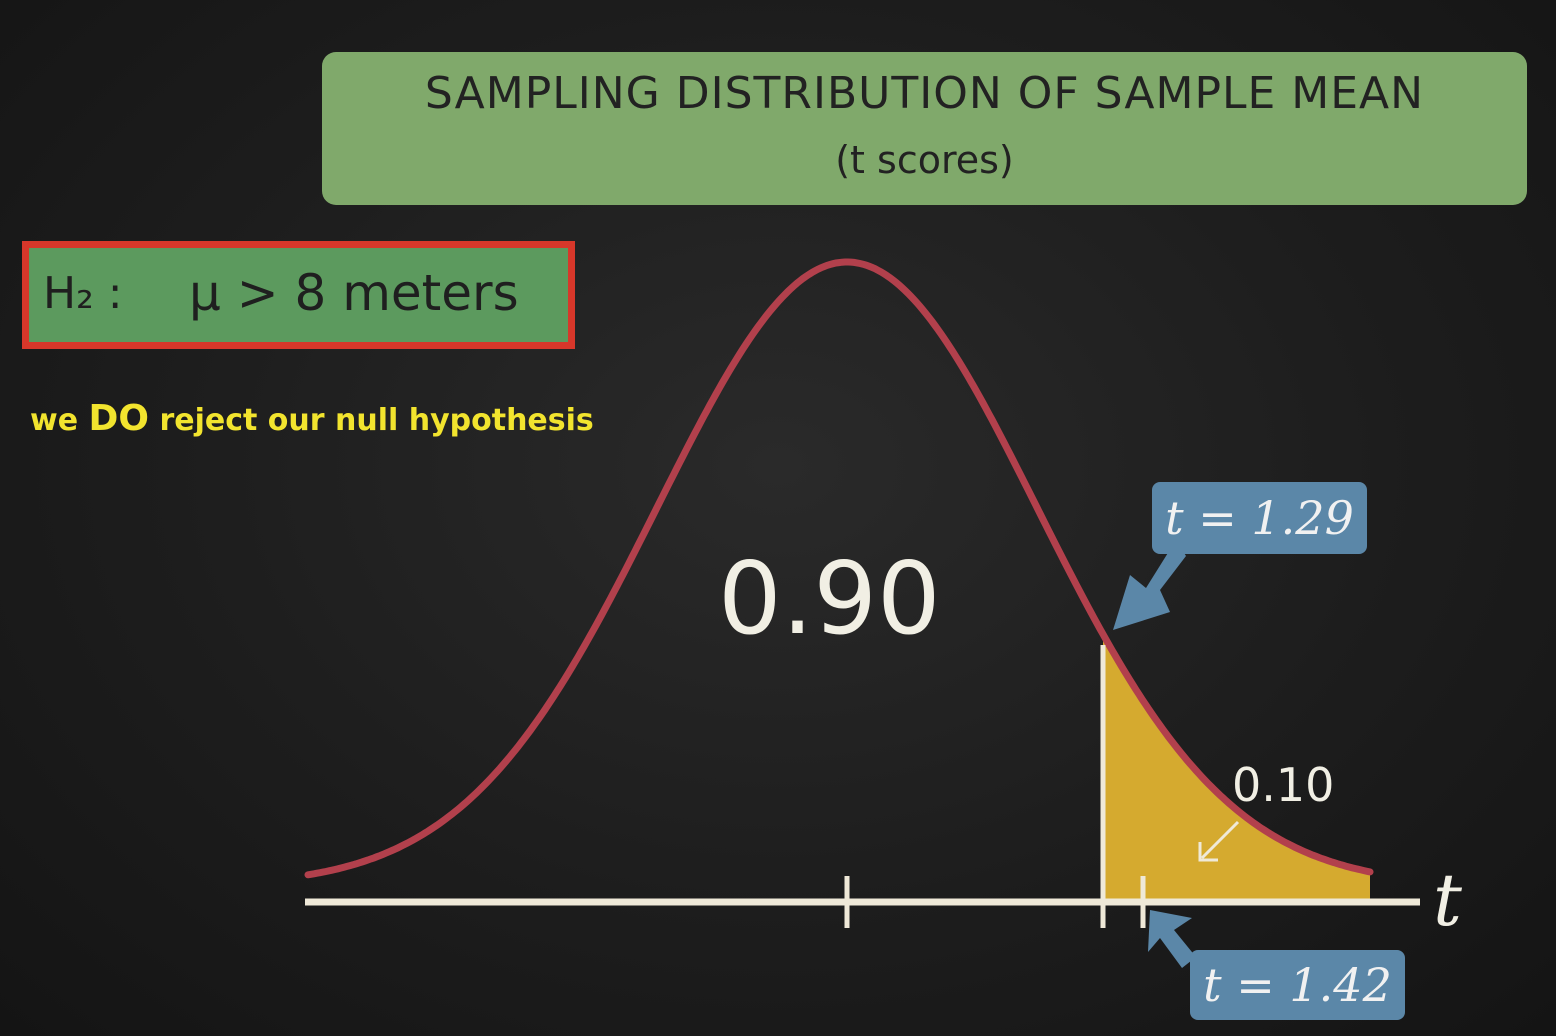 This screenshot has width=1556, height=1036. Describe the element at coordinates (924, 160) in the screenshot. I see `title-subtitle: (t scores)` at that location.